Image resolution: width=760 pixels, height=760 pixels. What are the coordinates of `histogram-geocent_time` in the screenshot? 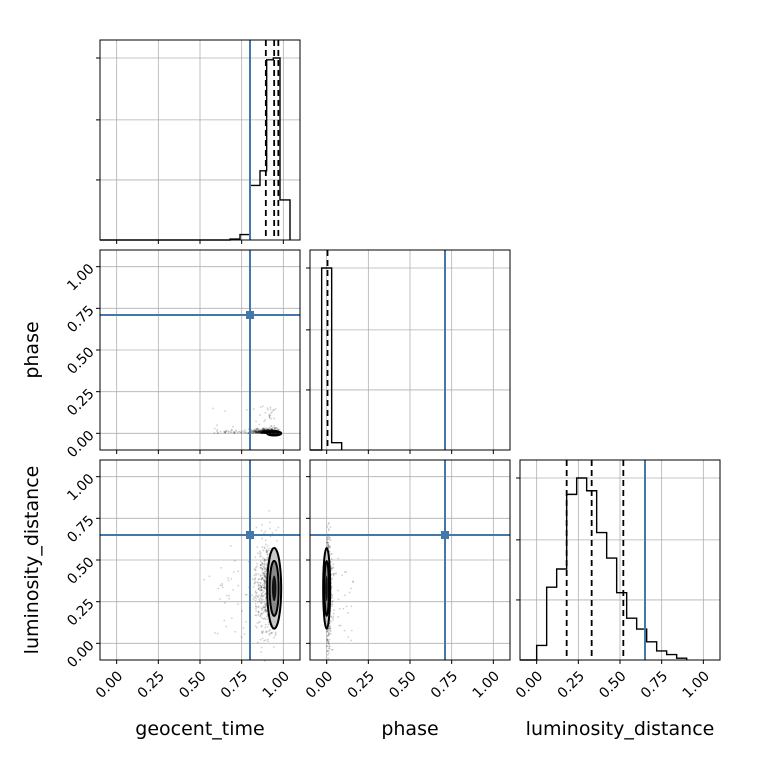 It's located at (195, 149).